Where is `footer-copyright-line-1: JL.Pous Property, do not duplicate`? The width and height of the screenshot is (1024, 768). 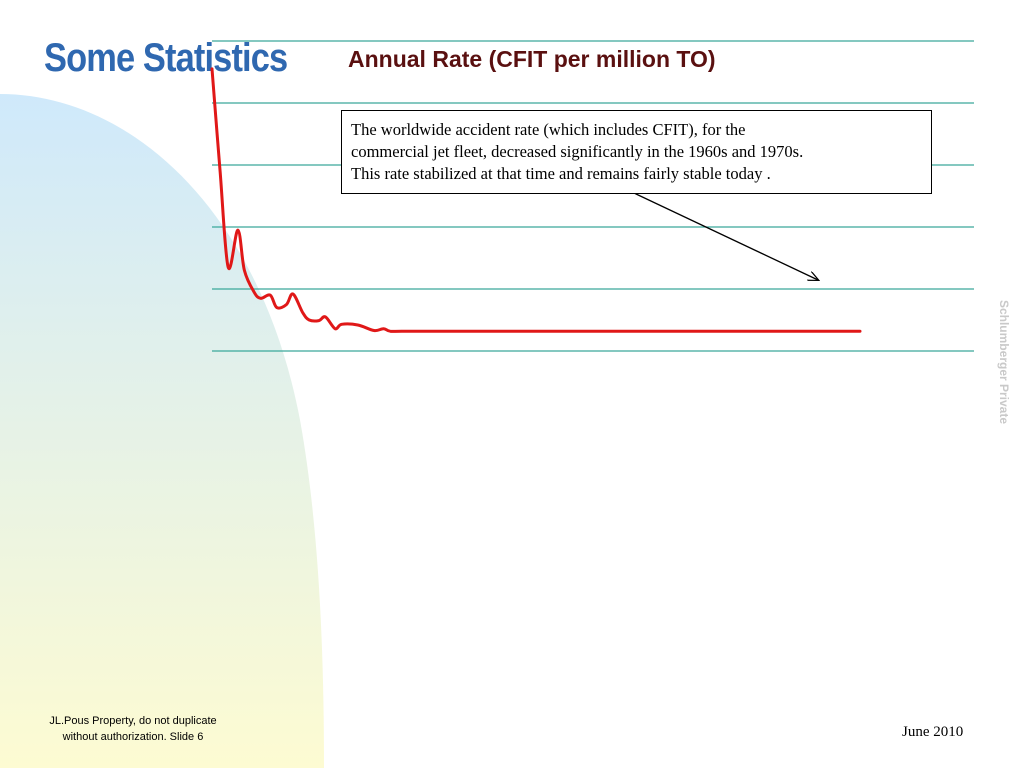 footer-copyright-line-1: JL.Pous Property, do not duplicate is located at coordinates (133, 721).